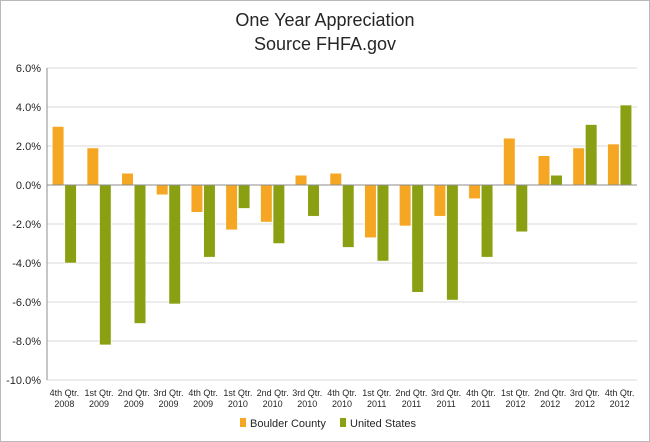 The image size is (650, 442). I want to click on y-tick-label: -8.0%, so click(26, 342).